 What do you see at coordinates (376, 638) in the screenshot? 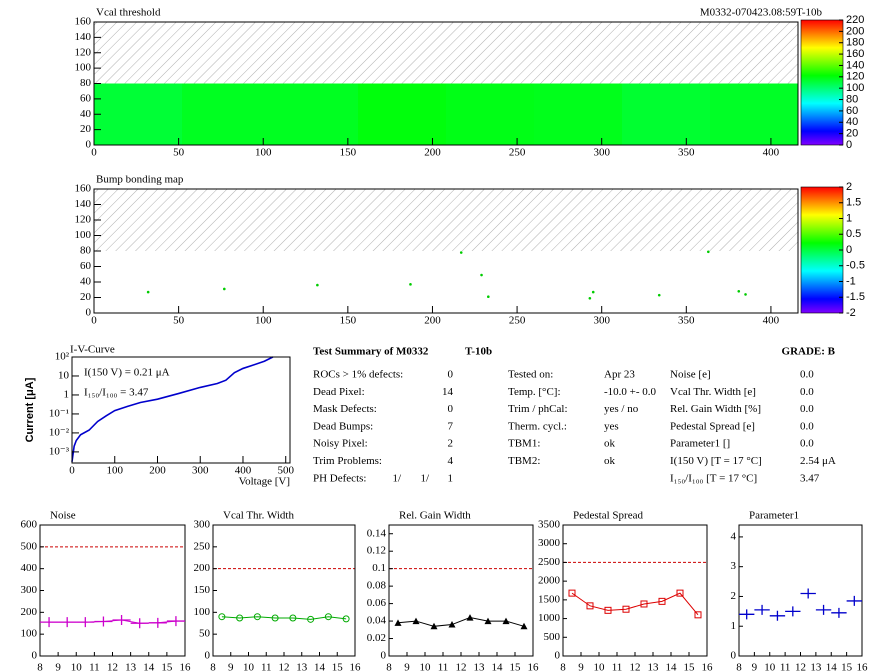
I see `y-tick-label: 0.02` at bounding box center [376, 638].